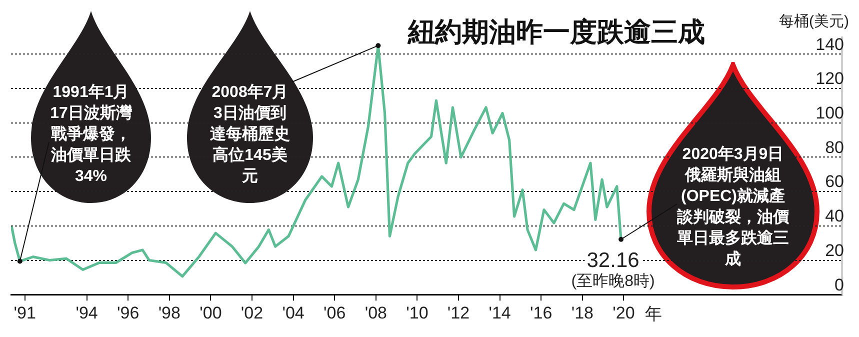  What do you see at coordinates (541, 312) in the screenshot?
I see `x-tick-label: '16` at bounding box center [541, 312].